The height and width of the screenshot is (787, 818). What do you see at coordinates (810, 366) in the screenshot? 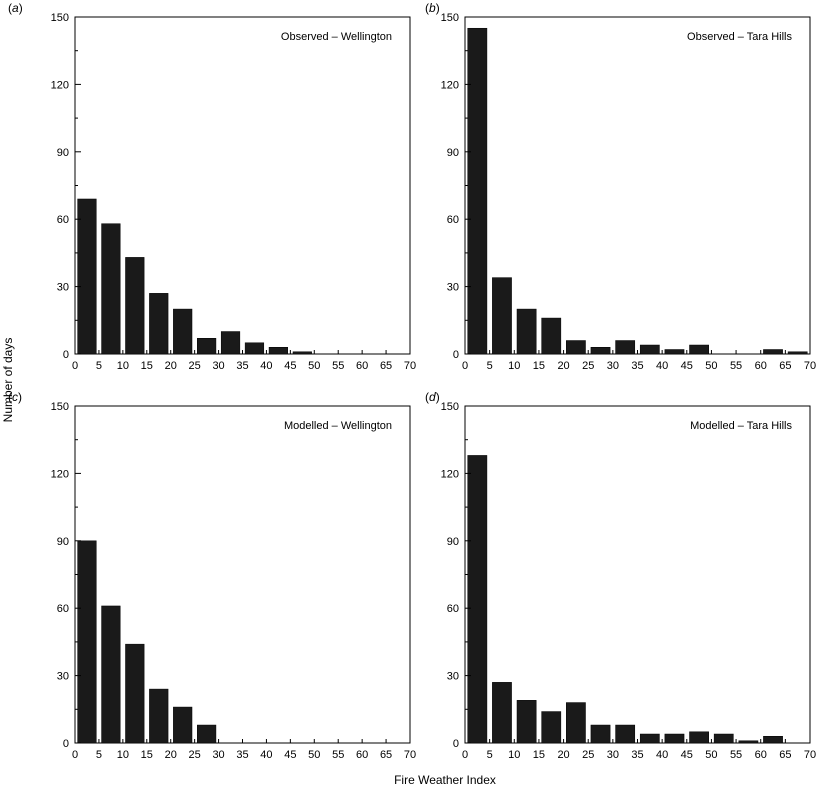
I see `x-tick-label: 70` at bounding box center [810, 366].